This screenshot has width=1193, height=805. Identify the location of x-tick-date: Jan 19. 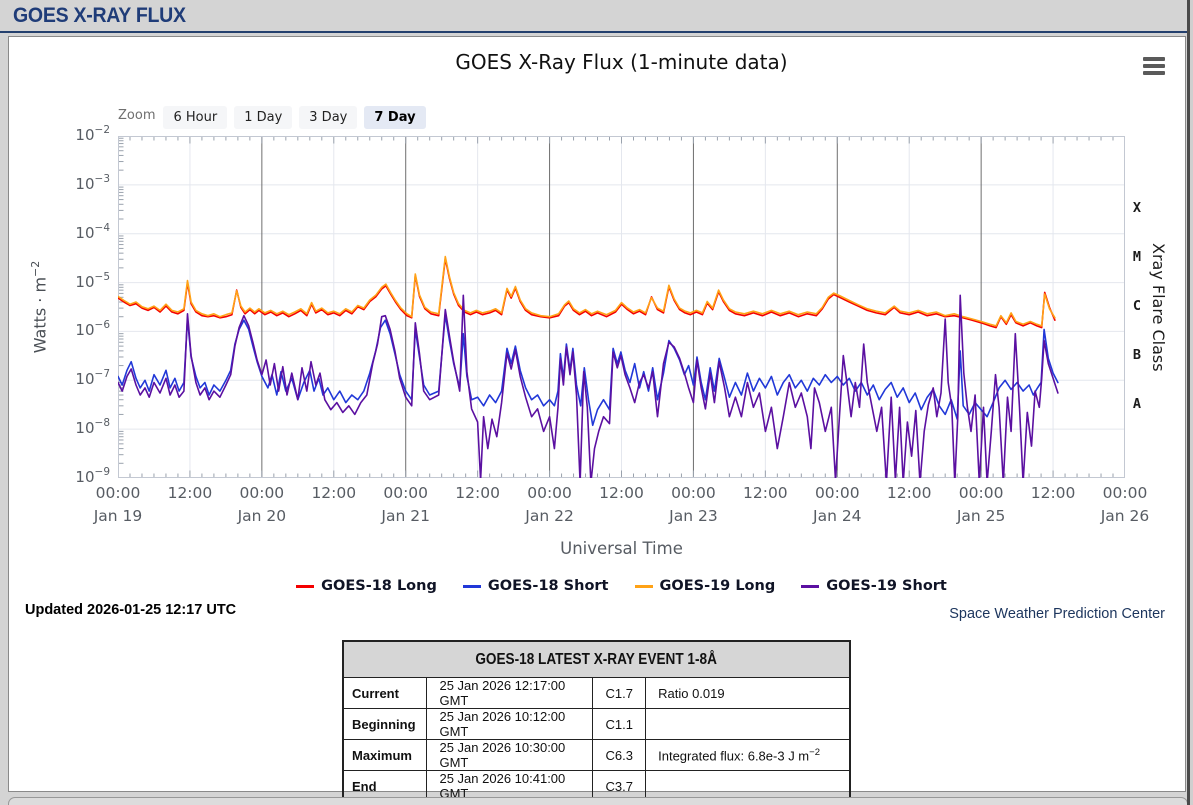
(118, 516).